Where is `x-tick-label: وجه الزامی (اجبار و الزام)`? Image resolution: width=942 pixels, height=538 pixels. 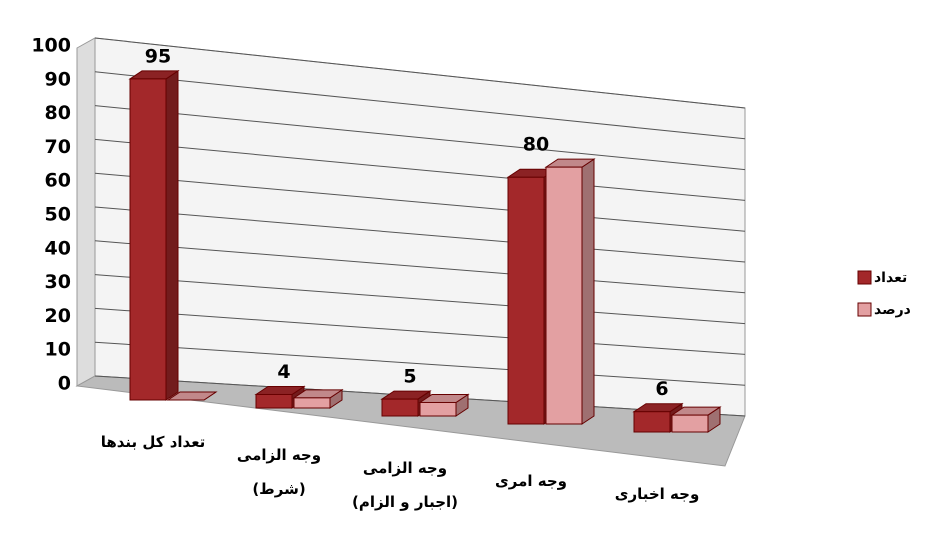 x-tick-label: وجه الزامی (اجبار و الزام) is located at coordinates (405, 485).